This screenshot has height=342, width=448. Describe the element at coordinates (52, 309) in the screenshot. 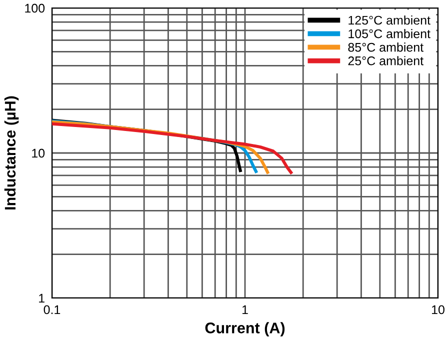

I see `x-tick-label: 0.1` at that location.